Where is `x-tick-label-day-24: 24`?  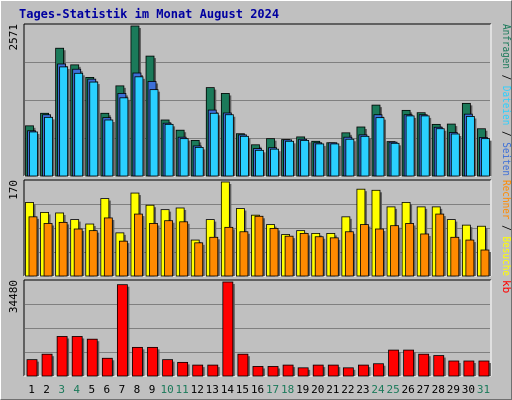
x-tick-label-day-24: 24 is located at coordinates (378, 389).